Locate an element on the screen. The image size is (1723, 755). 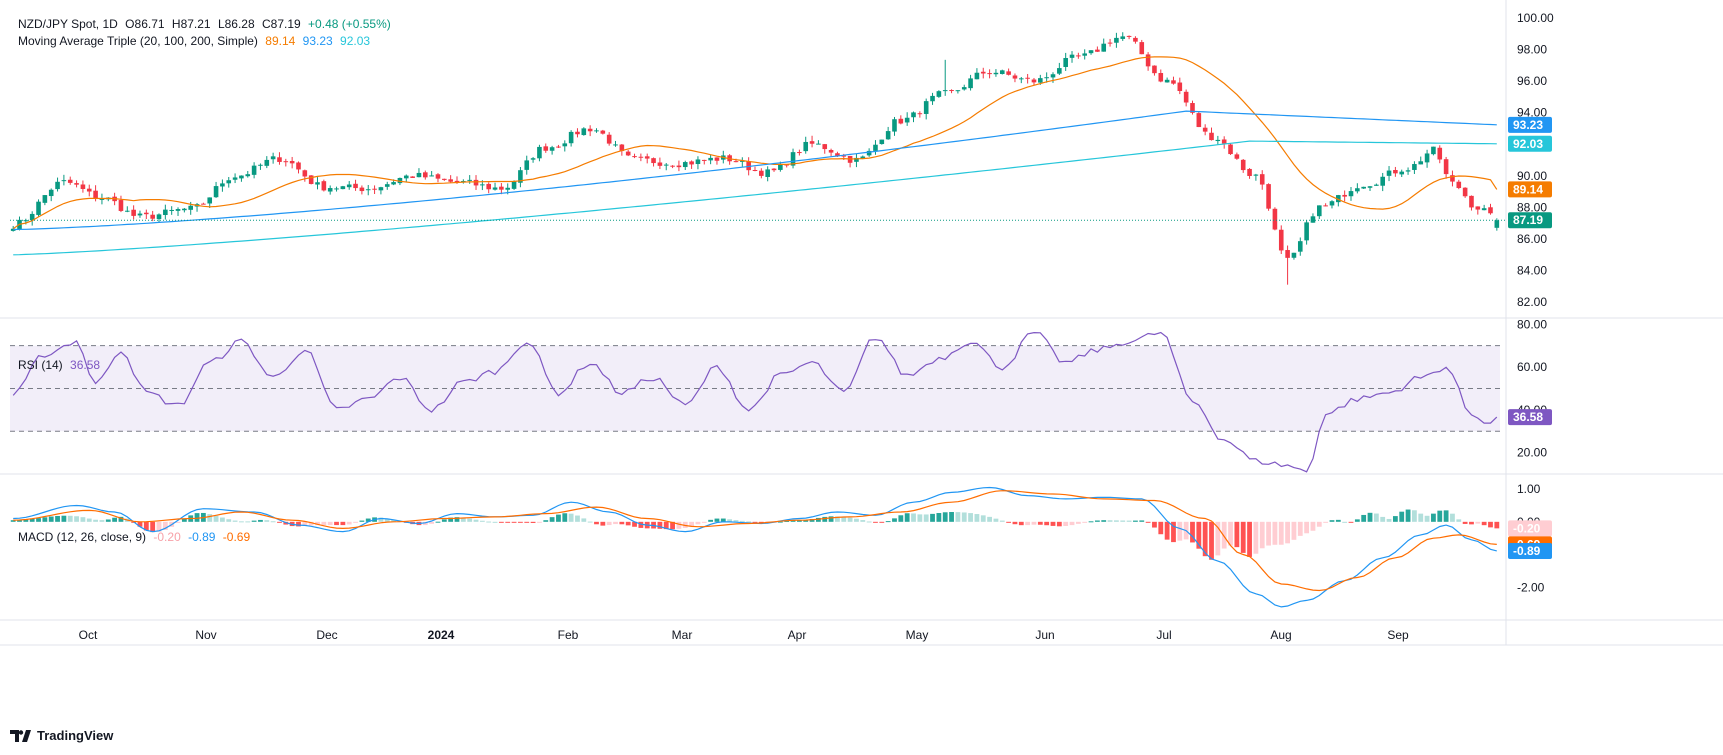
macd-line is located at coordinates (755, 547).